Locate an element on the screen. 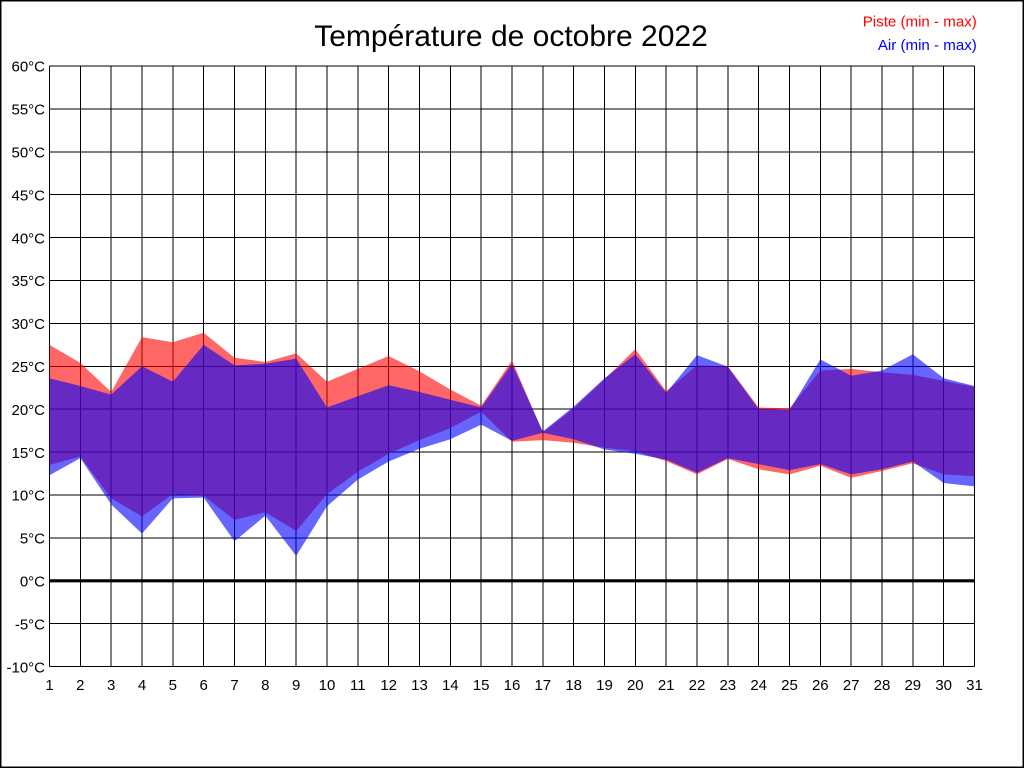  svg-text: 11 is located at coordinates (358, 685).